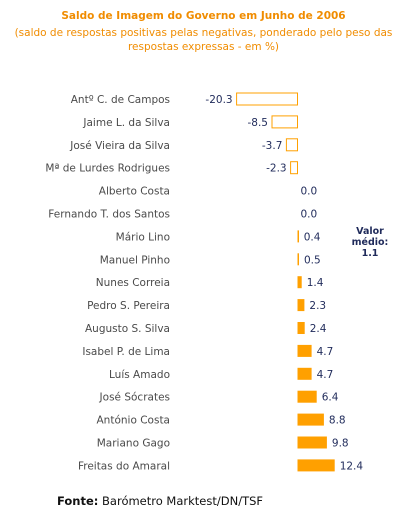  I want to click on average-line-2: médio:, so click(370, 242).